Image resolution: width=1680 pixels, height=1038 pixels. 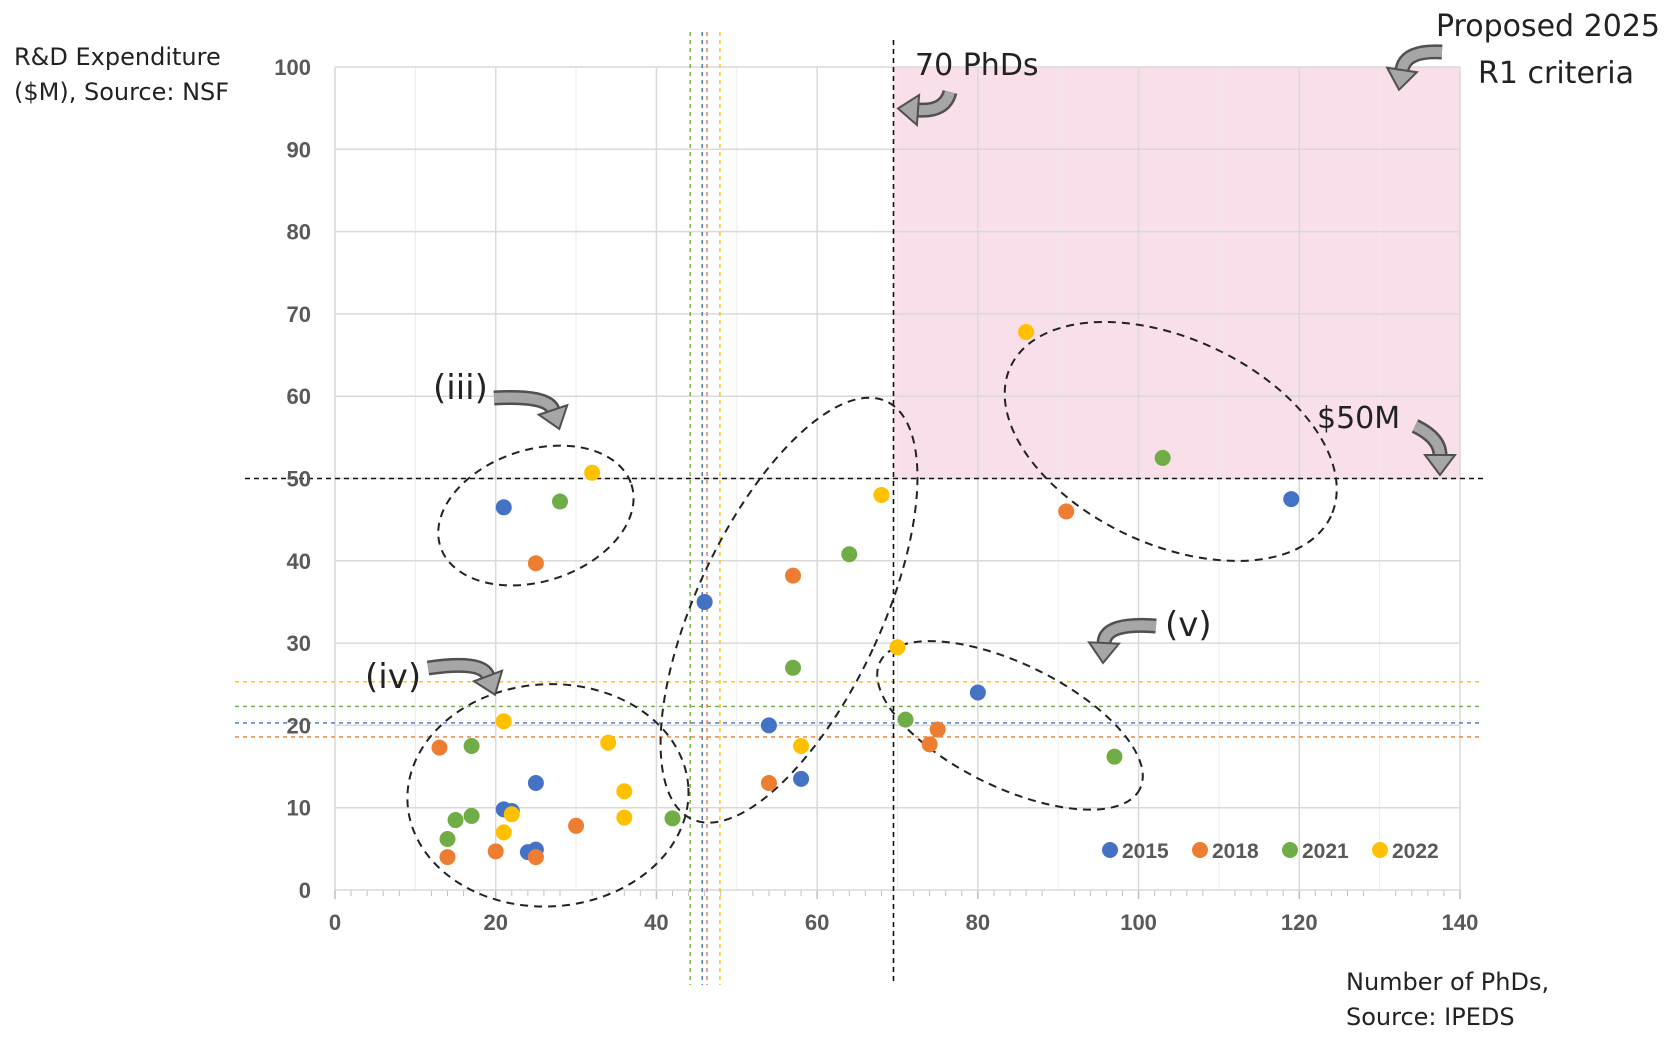 I want to click on proposed-region-arrow-head, so click(x=1402, y=79).